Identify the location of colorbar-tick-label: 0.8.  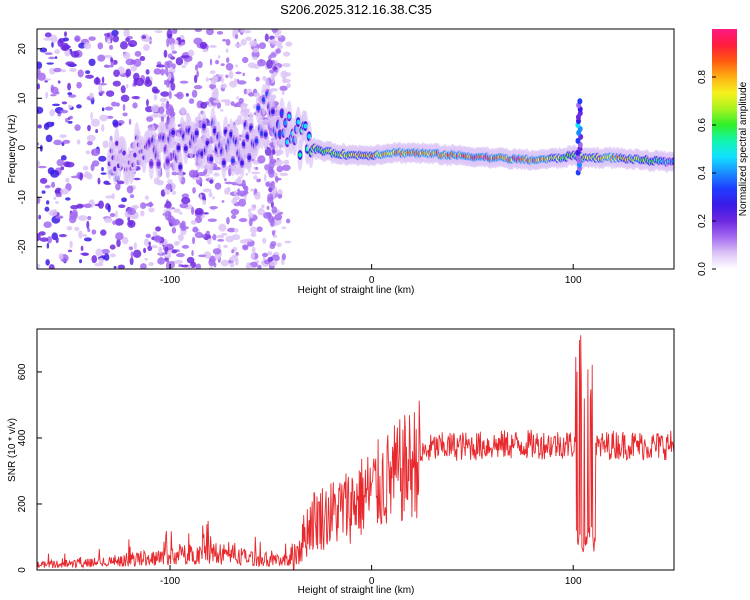
(702, 77).